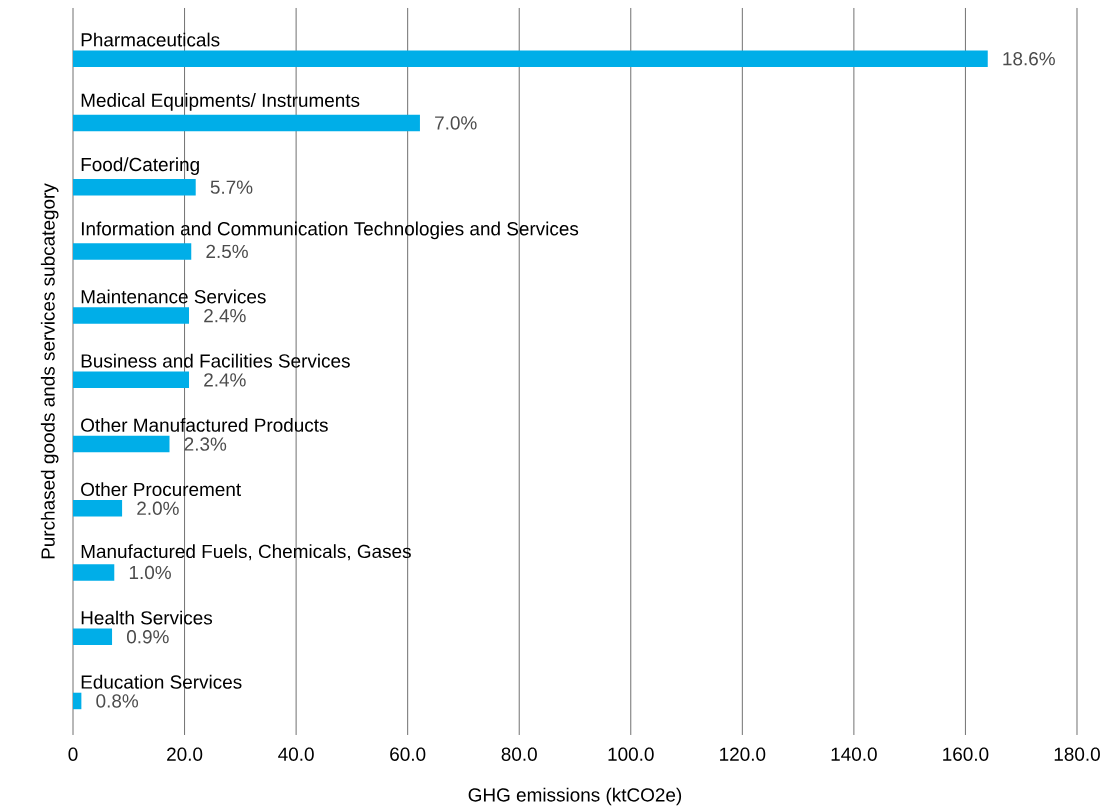  Describe the element at coordinates (456, 123) in the screenshot. I see `annotation: 7.0%` at that location.